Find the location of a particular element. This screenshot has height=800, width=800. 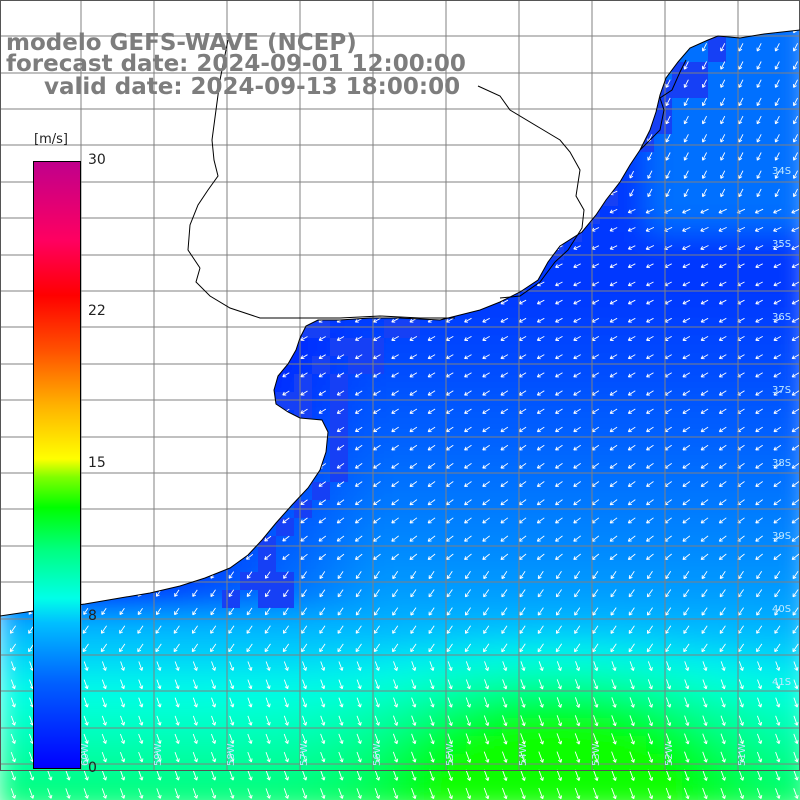

colorbar-tick-label: 30 is located at coordinates (97, 160).